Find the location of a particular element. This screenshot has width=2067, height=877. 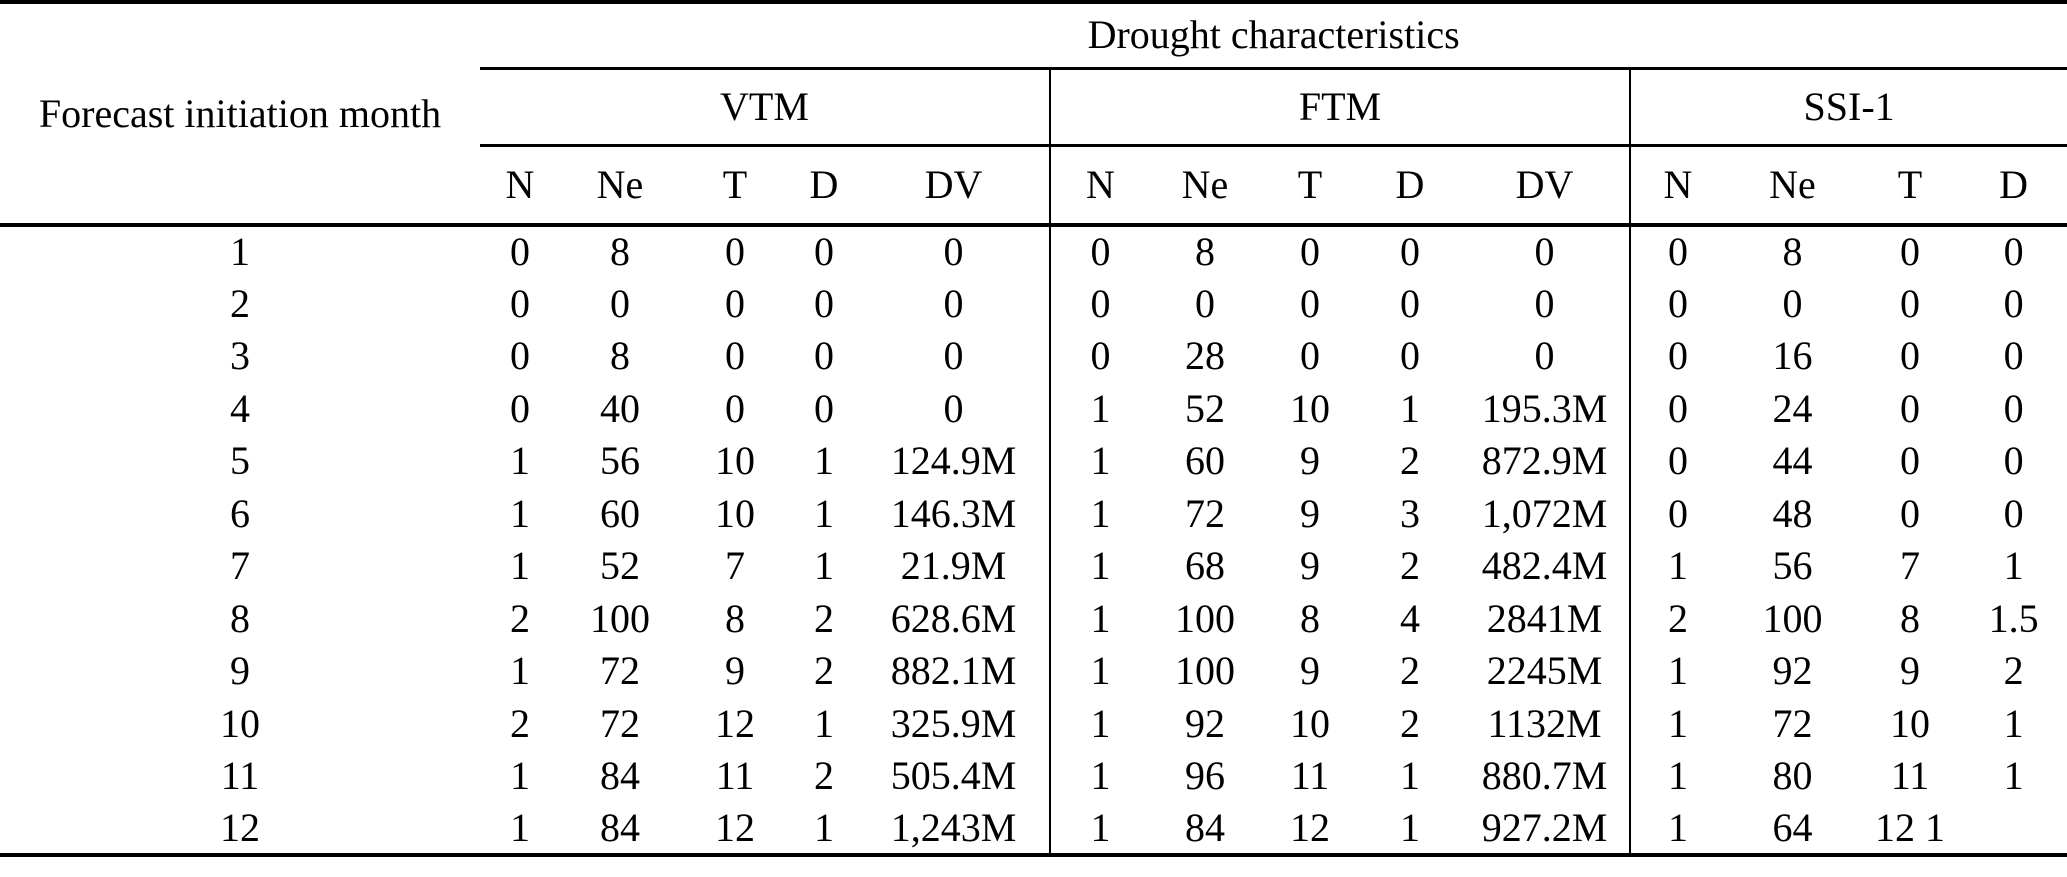

cell-ssi1 is located at coordinates (2013, 829).